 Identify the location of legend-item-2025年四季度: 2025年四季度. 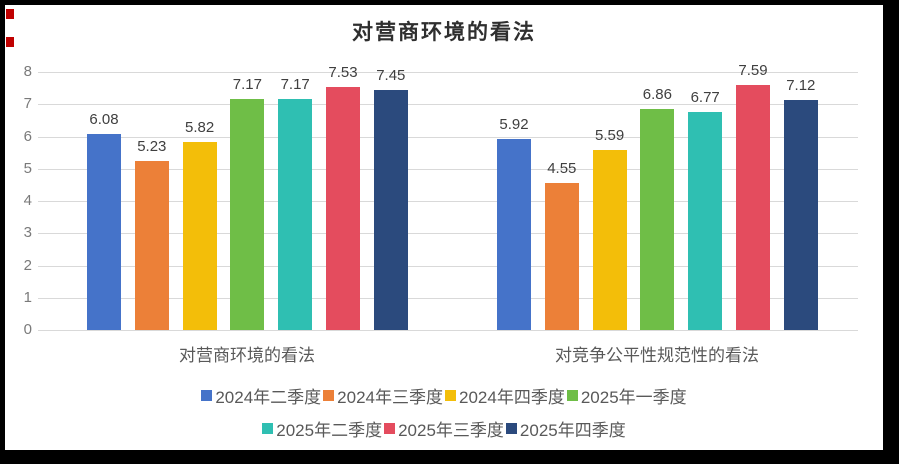
(565, 428).